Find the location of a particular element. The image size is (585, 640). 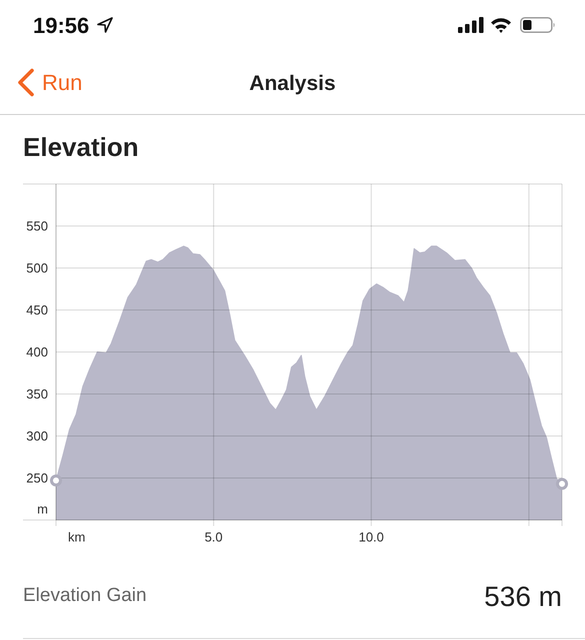

text: 19:56 is located at coordinates (61, 25).